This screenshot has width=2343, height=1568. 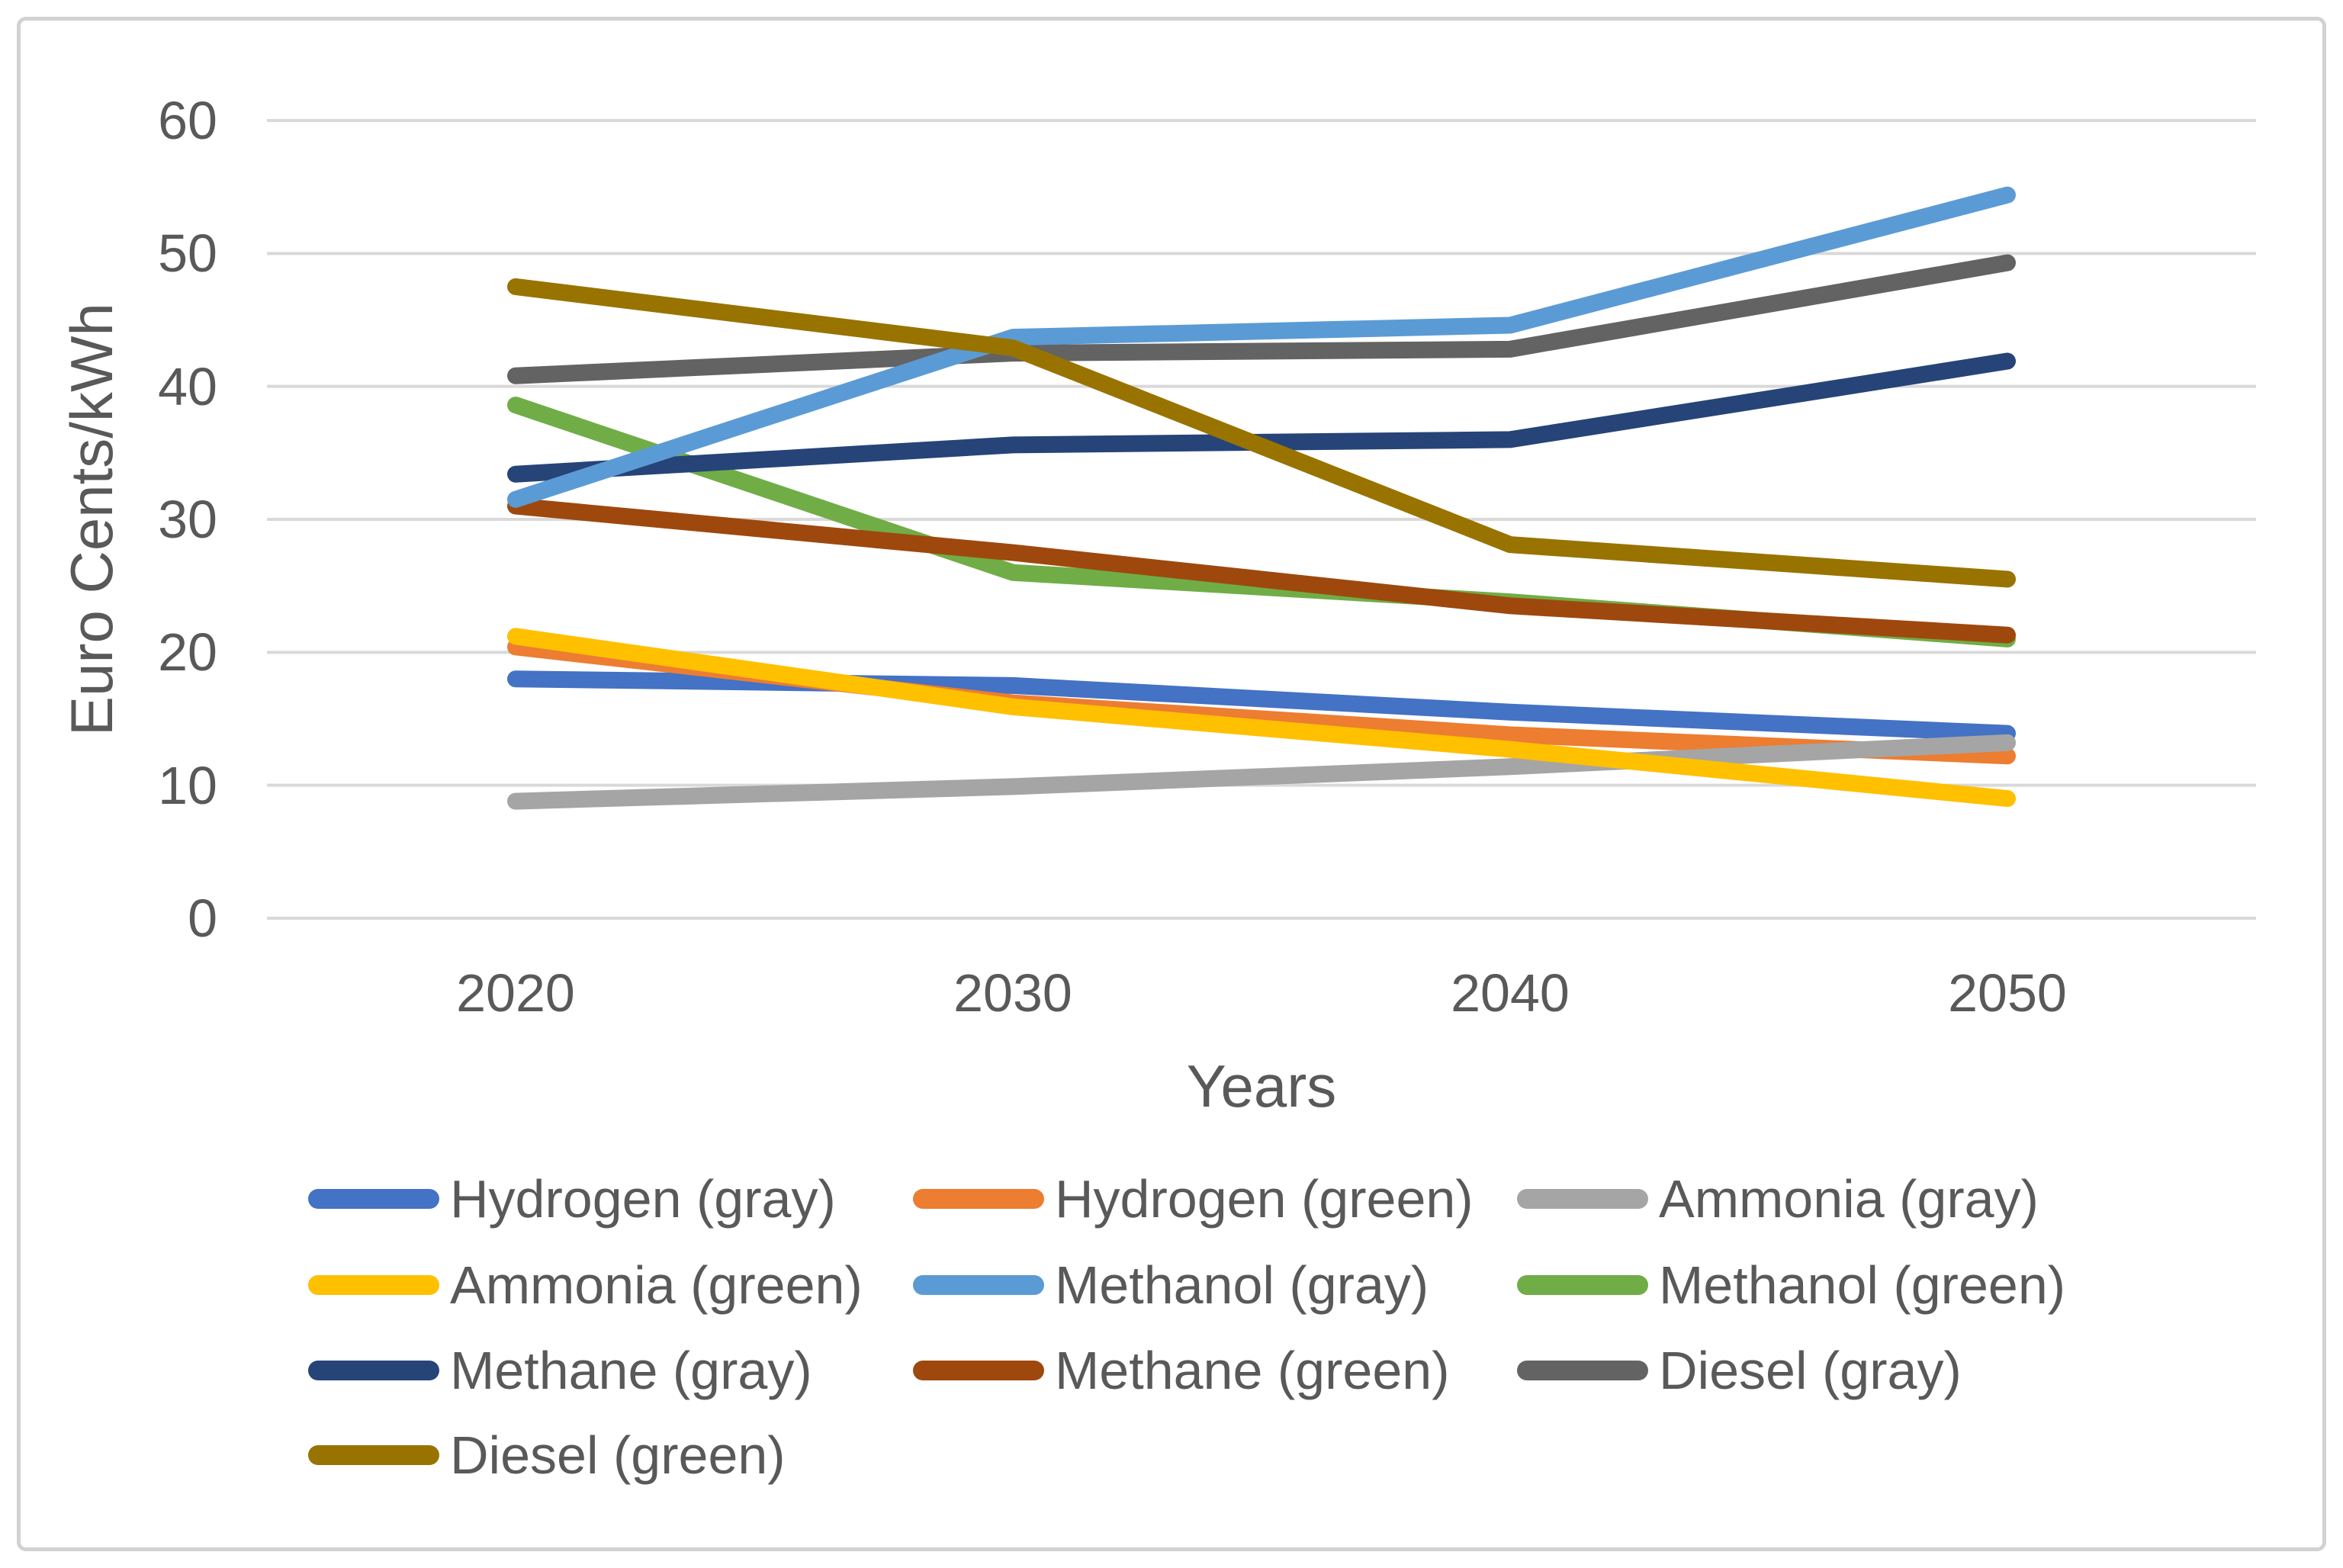 What do you see at coordinates (187, 519) in the screenshot?
I see `y-tick-label-30: 30` at bounding box center [187, 519].